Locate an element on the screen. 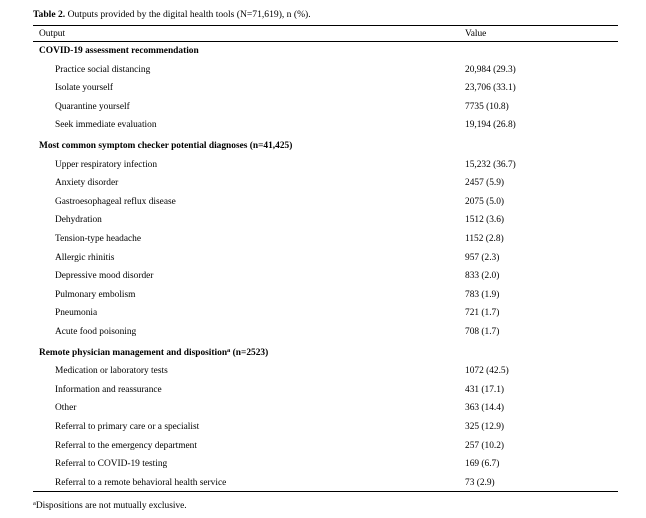  table-bottom-rule is located at coordinates (325, 491).